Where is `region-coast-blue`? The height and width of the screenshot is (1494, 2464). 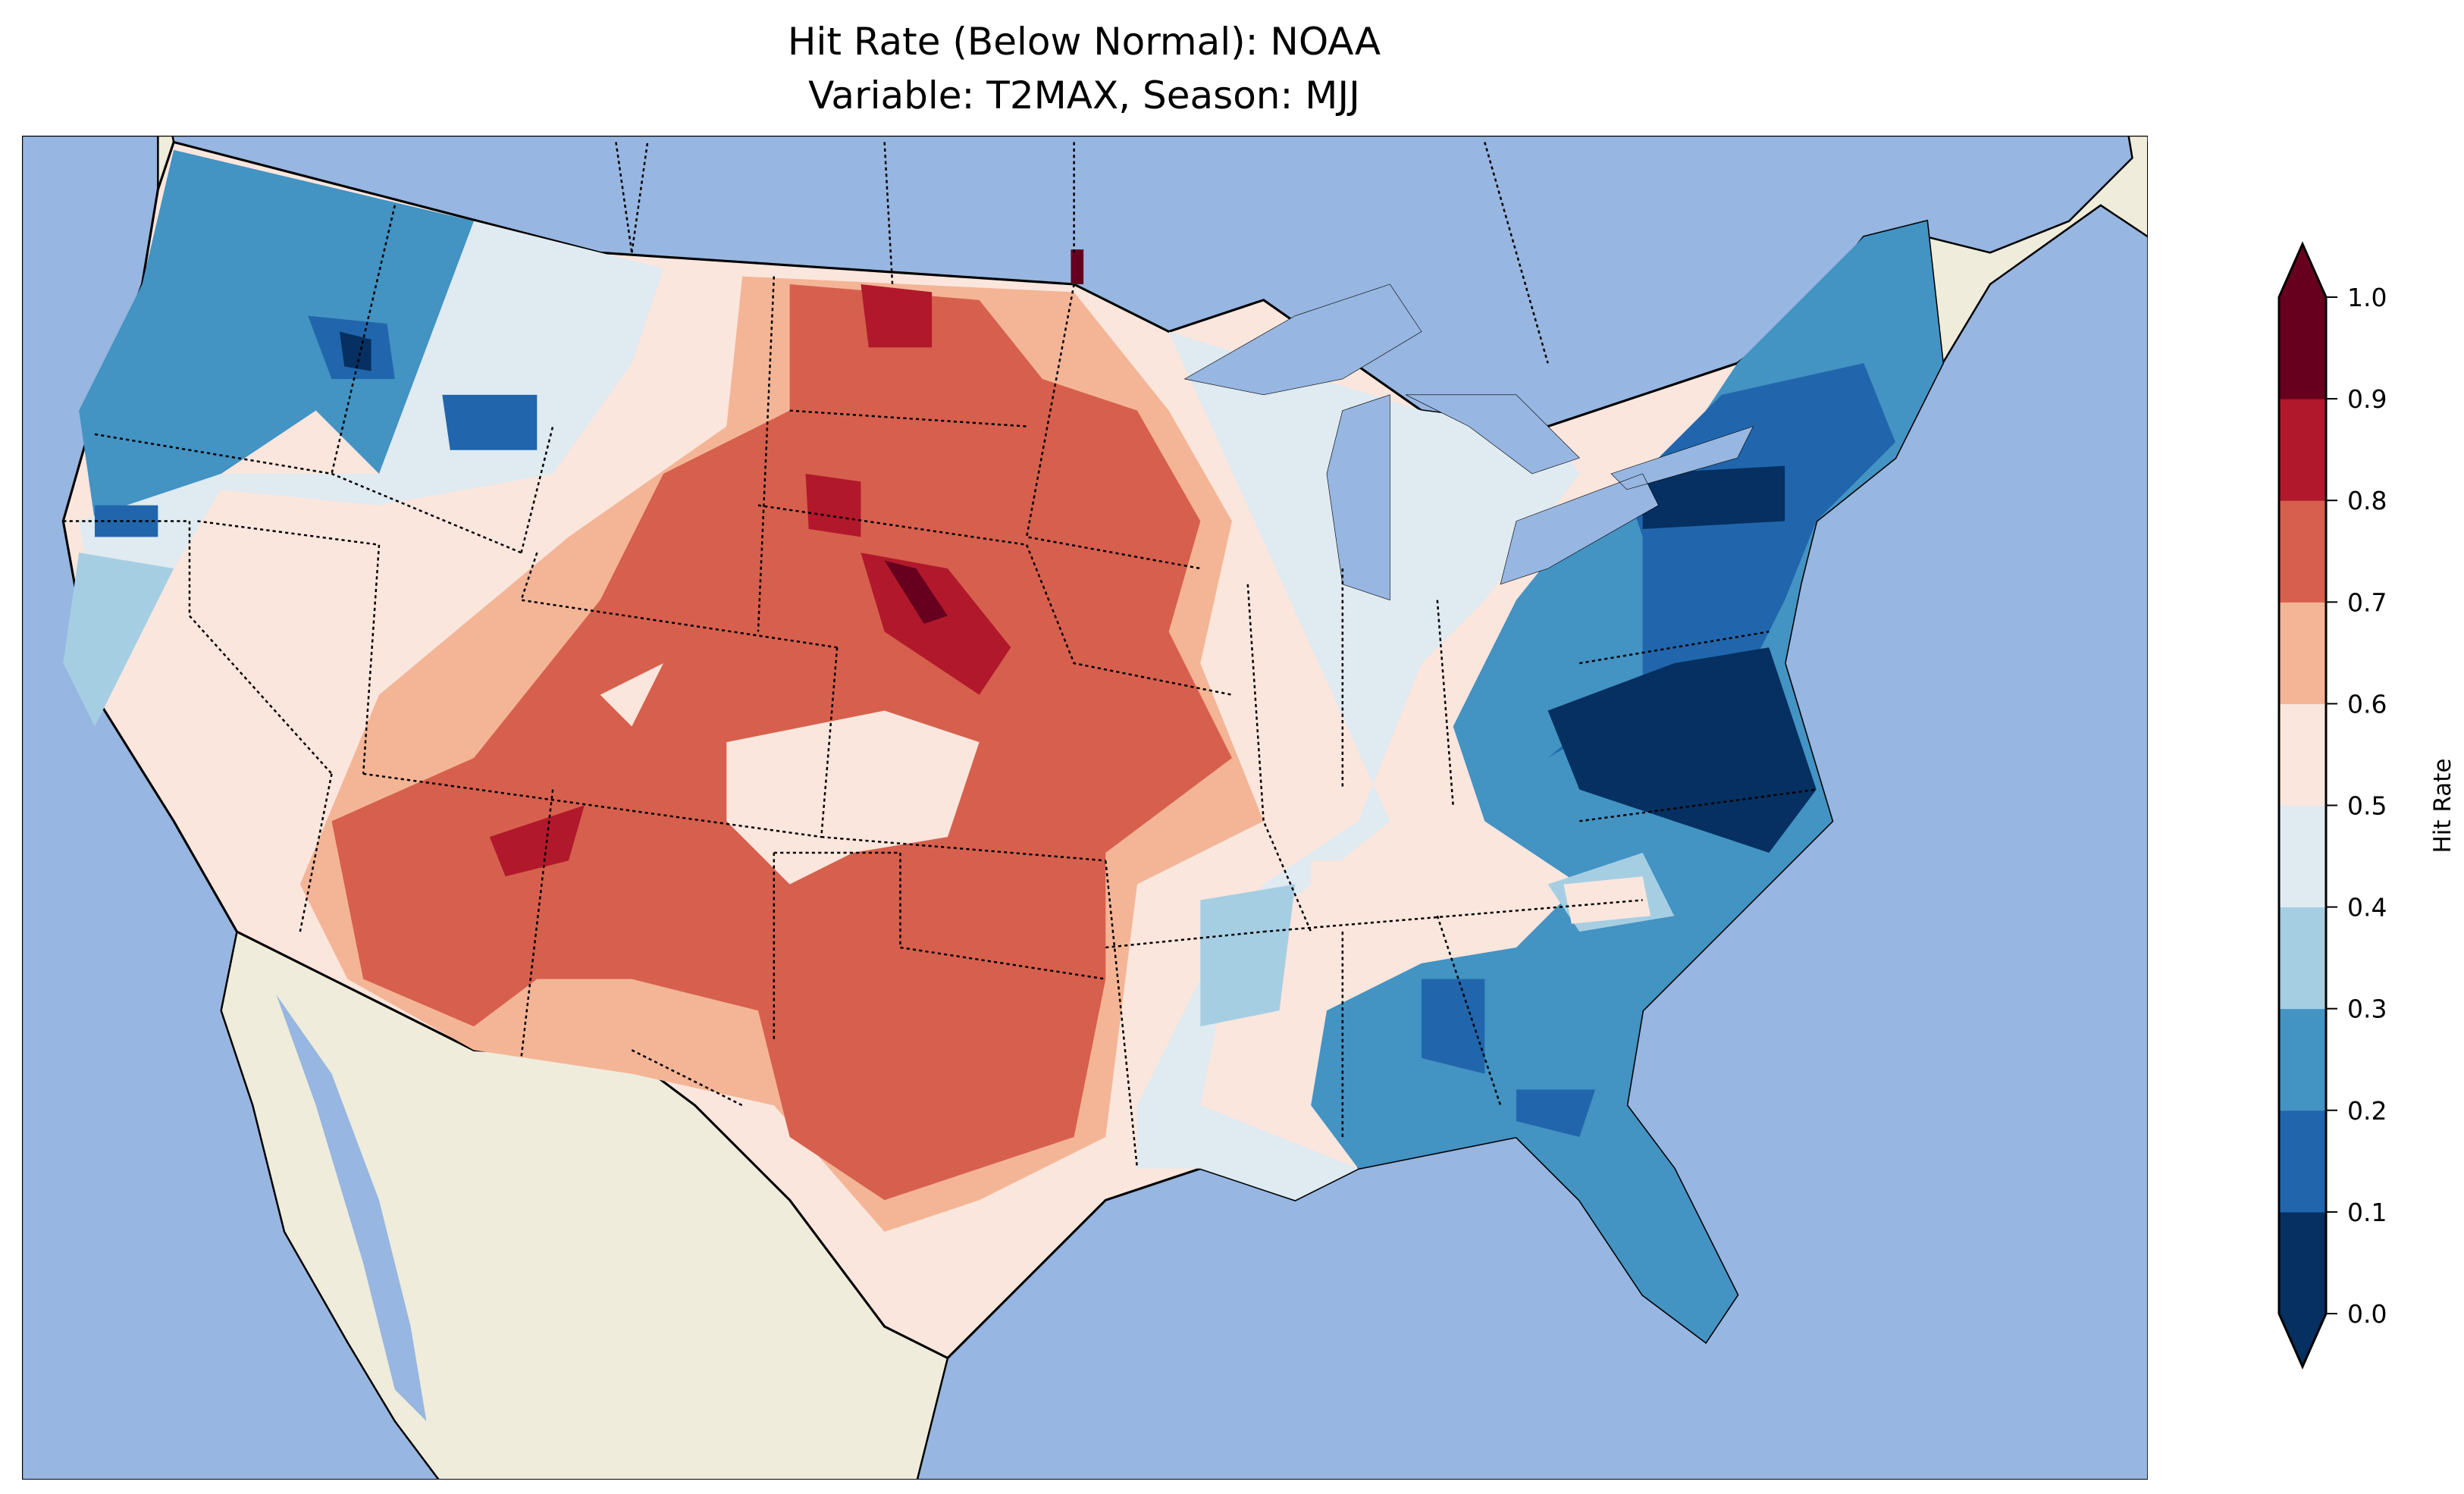 region-coast-blue is located at coordinates (119, 640).